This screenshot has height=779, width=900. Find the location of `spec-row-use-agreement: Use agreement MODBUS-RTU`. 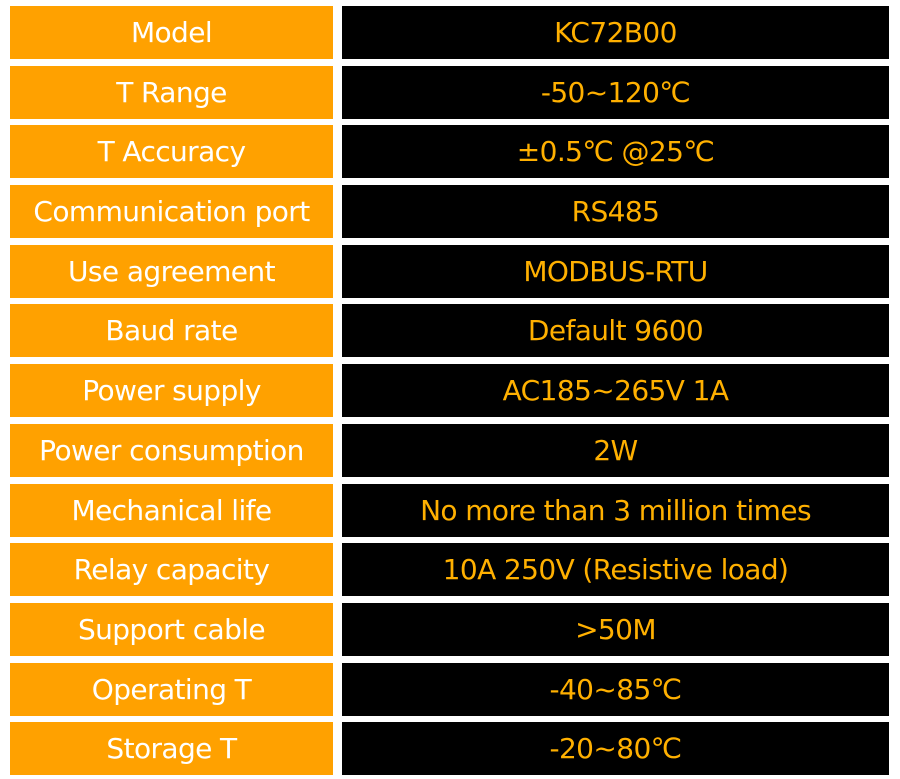

spec-row-use-agreement: Use agreement MODBUS-RTU is located at coordinates (449, 271).